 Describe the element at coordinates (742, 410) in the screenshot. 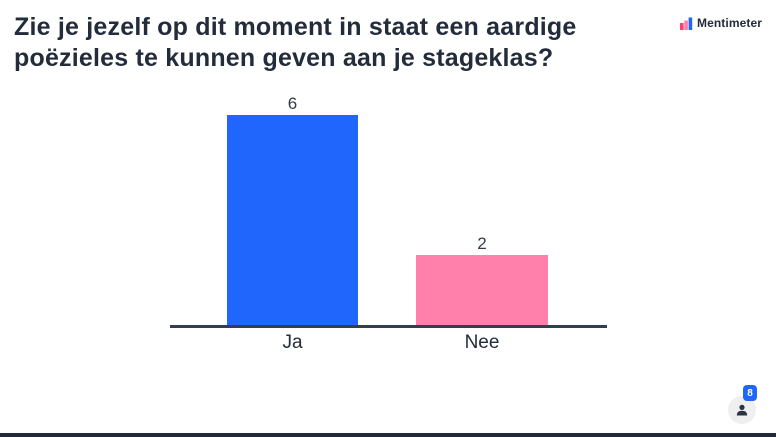

I see `person-icon` at that location.